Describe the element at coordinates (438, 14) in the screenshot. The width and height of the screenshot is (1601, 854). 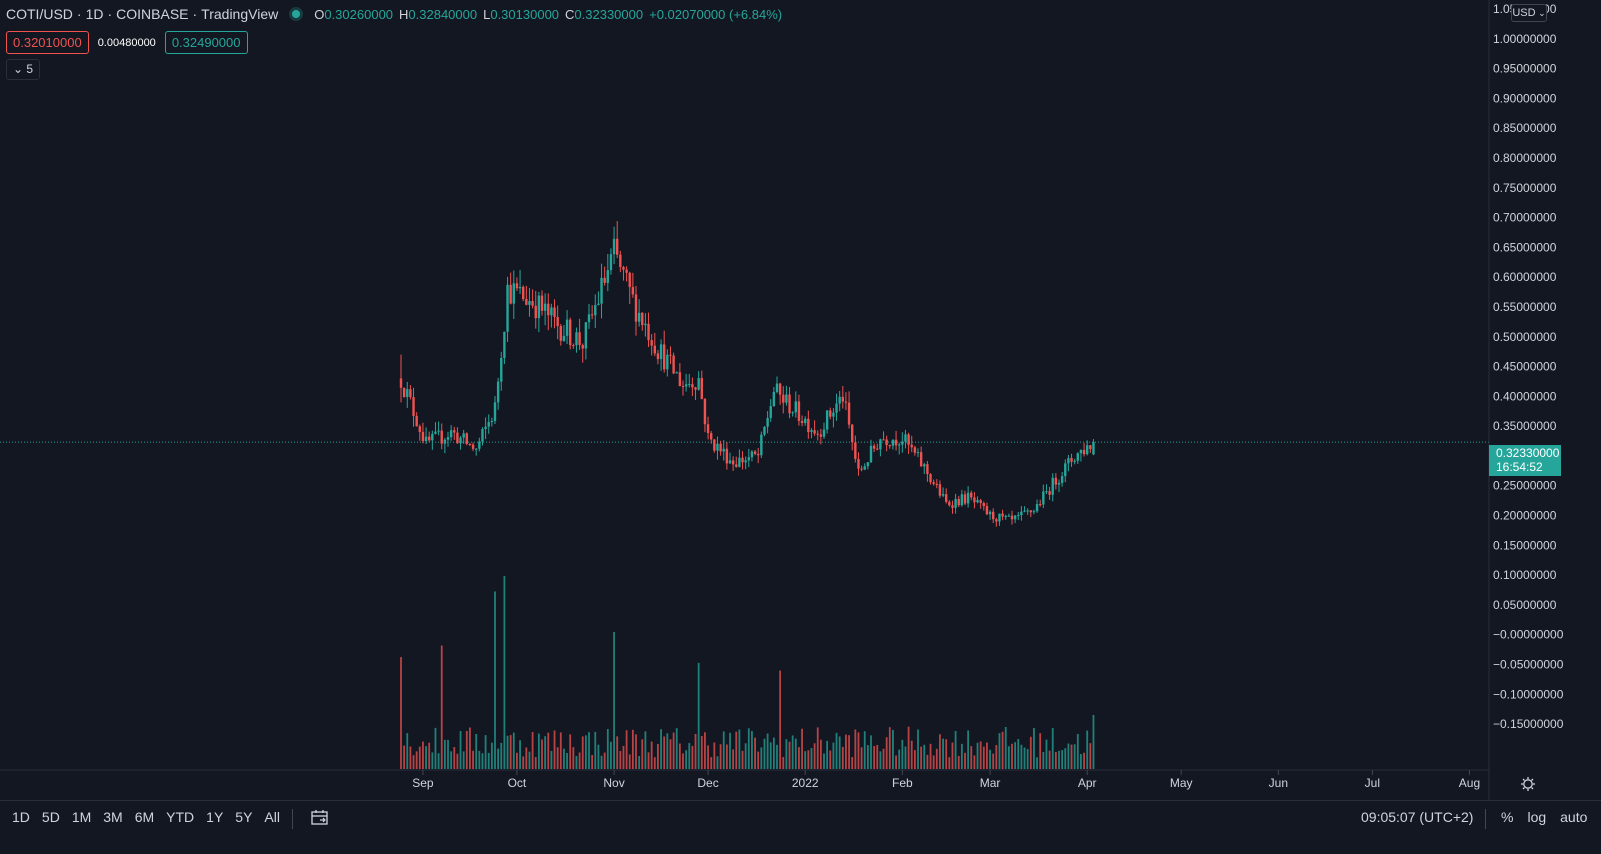
I see `ohlc-high: H0.32840000` at that location.